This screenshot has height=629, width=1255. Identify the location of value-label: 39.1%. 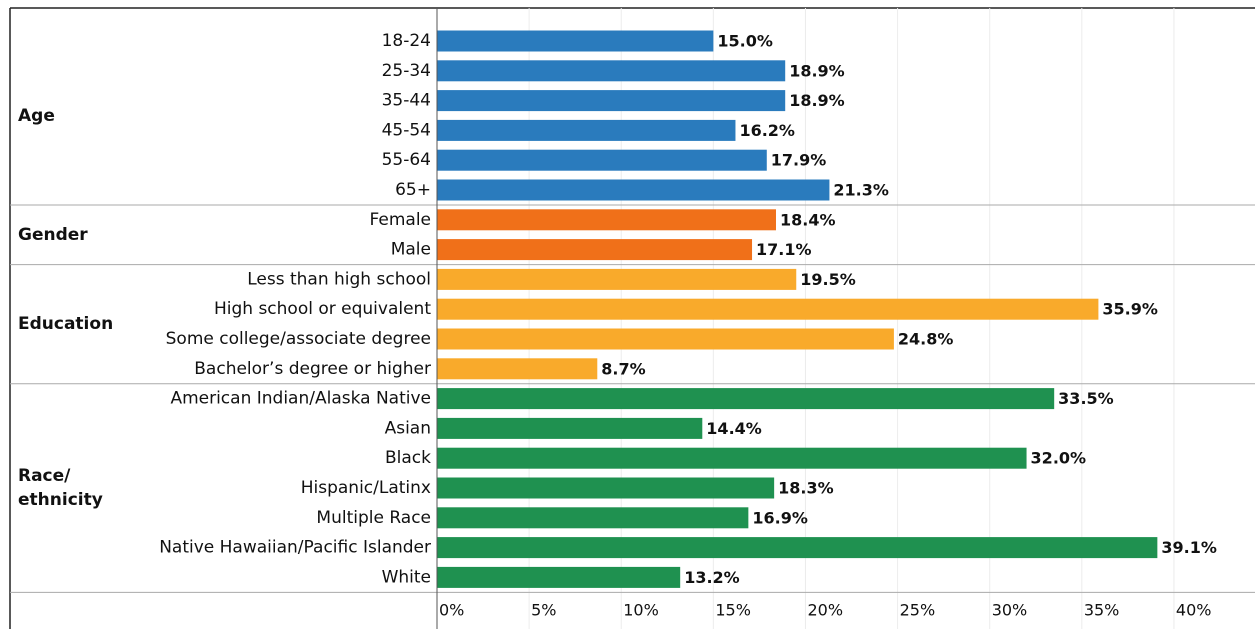
(1189, 547).